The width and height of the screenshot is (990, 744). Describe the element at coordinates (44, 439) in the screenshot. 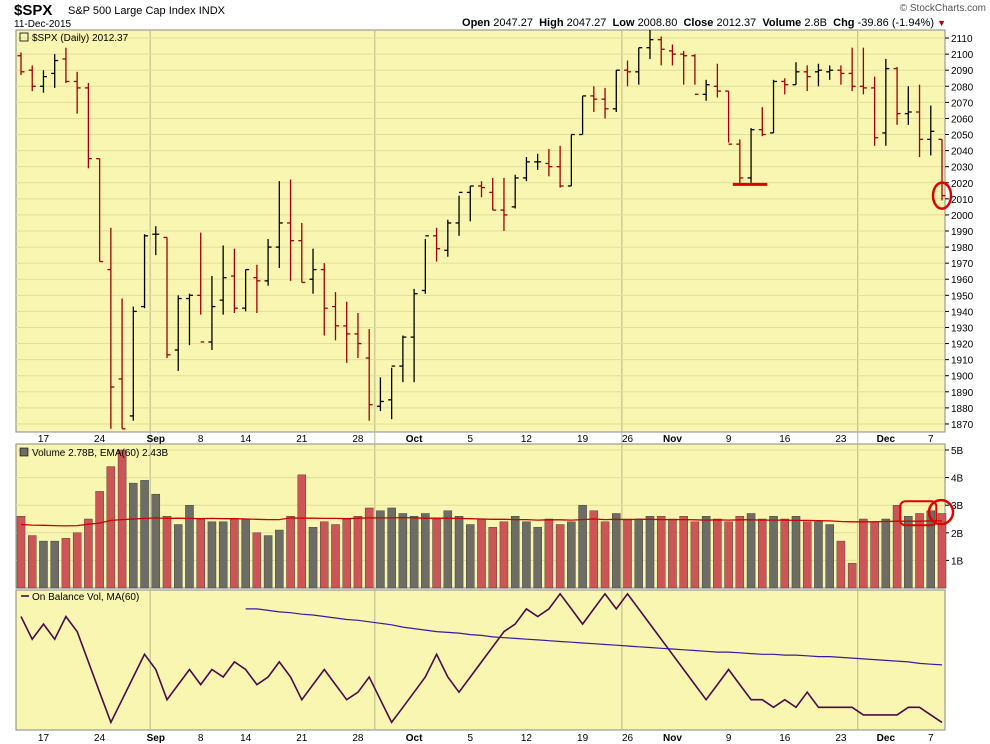

I see `x-axis-label: 17` at that location.